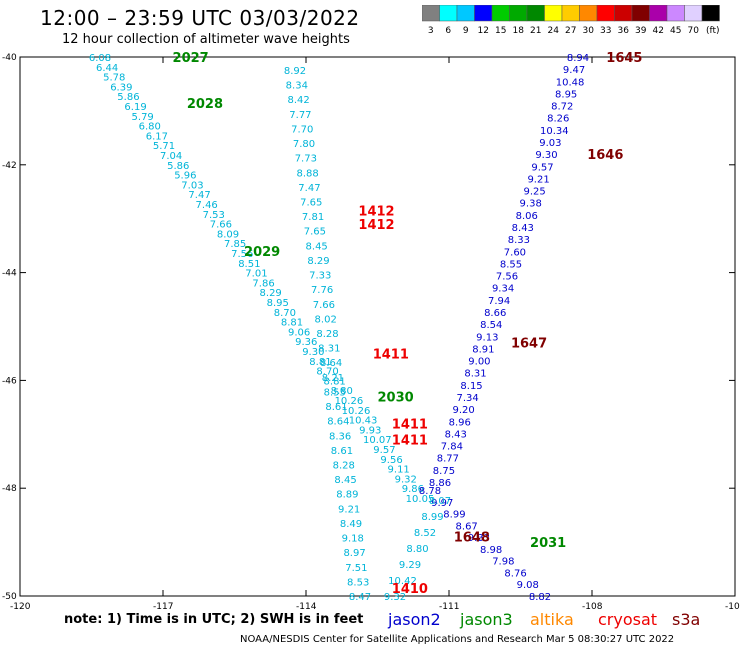 The height and width of the screenshot is (650, 740). What do you see at coordinates (531, 204) in the screenshot?
I see `wave-height-value: 9.38` at bounding box center [531, 204].